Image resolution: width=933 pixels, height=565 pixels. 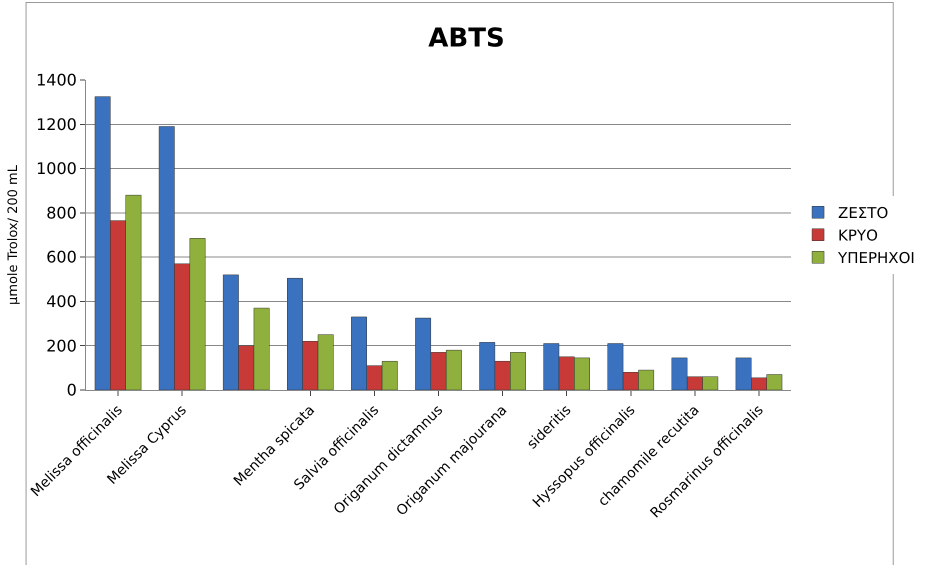 What do you see at coordinates (858, 235) in the screenshot?
I see `legend-label: ΚΡΥΟ` at bounding box center [858, 235].